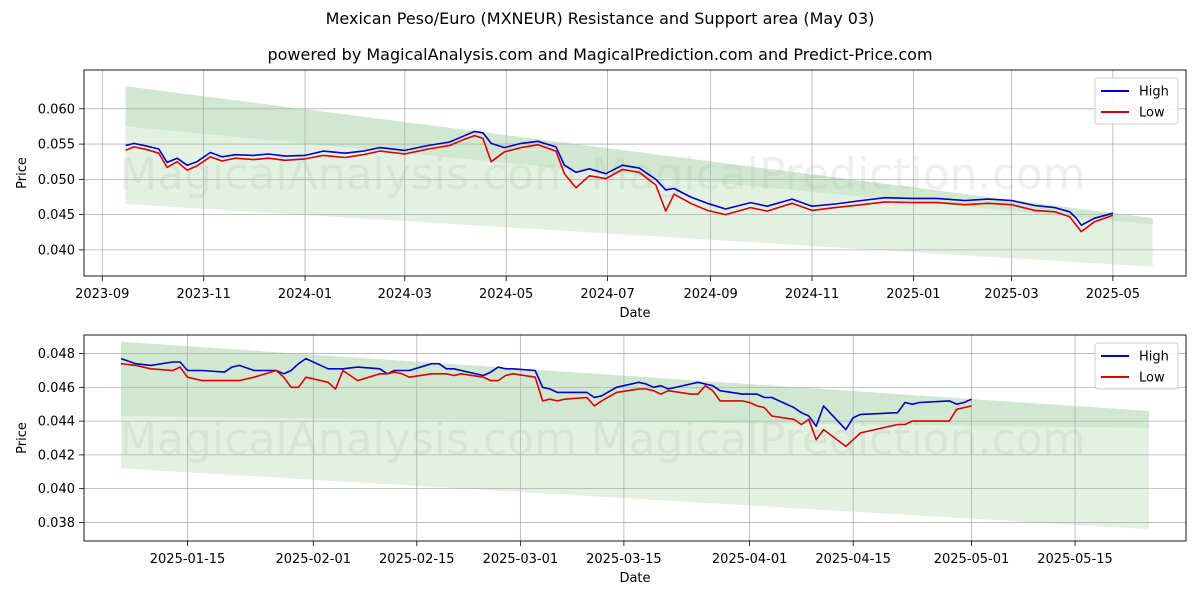 Image resolution: width=1200 pixels, height=600 pixels. Describe the element at coordinates (506, 294) in the screenshot. I see `x-tick-label: 2024-05` at that location.